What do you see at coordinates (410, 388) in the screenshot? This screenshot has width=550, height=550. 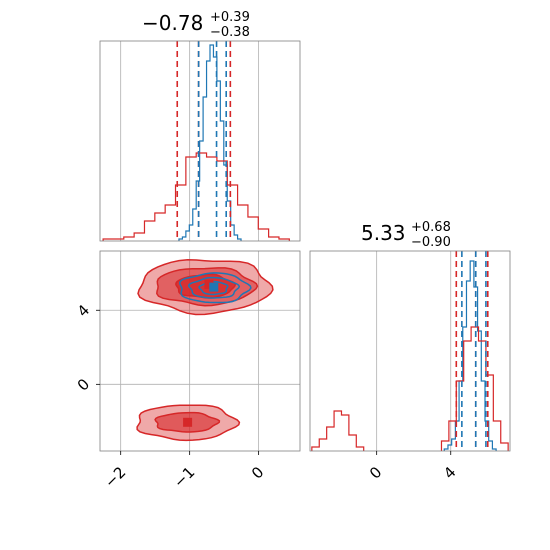 I see `y-hist-red` at bounding box center [410, 388].